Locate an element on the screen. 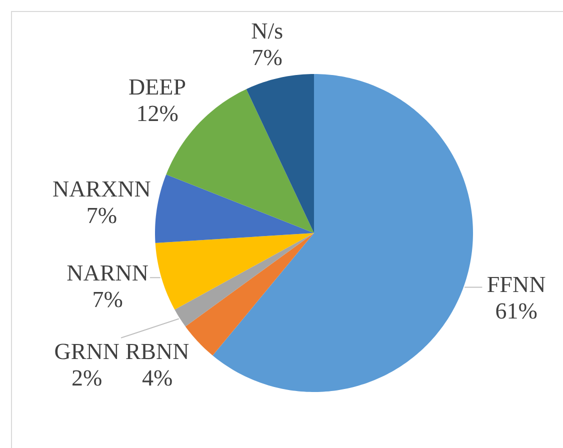  data-label: 12% is located at coordinates (157, 113).